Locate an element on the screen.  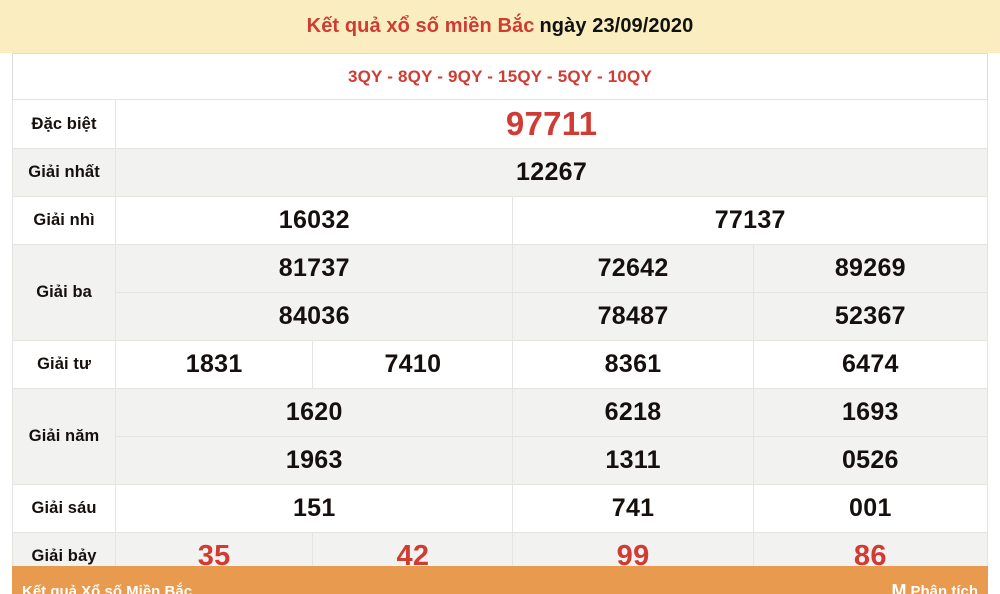
table-row-code: 3QY - 8QY - 9QY - 15QY - 5QY - 10QY is located at coordinates (500, 76).